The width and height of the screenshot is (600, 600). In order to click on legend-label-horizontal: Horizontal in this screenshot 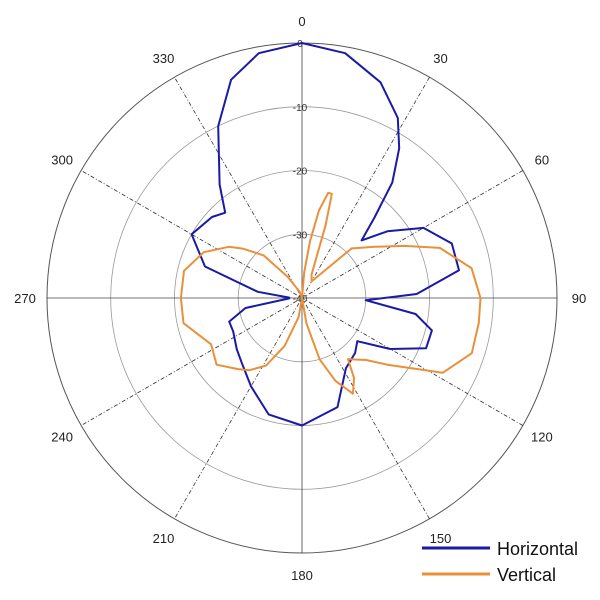, I will do `click(537, 549)`.